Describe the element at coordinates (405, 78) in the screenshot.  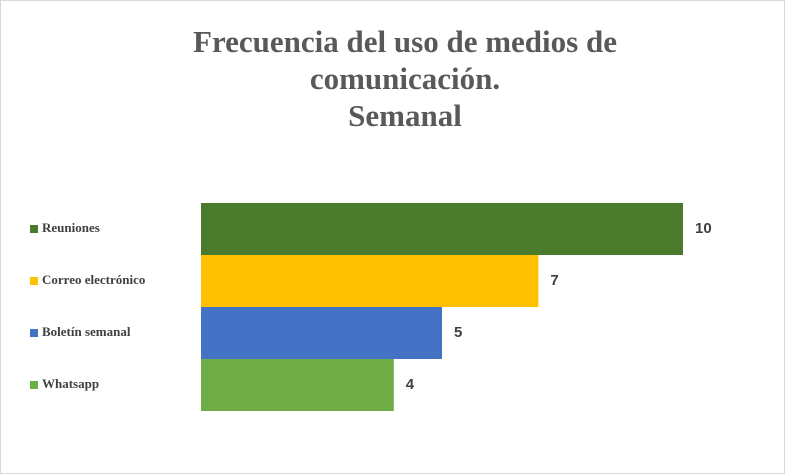
I see `chart-title: comunicación.` at that location.